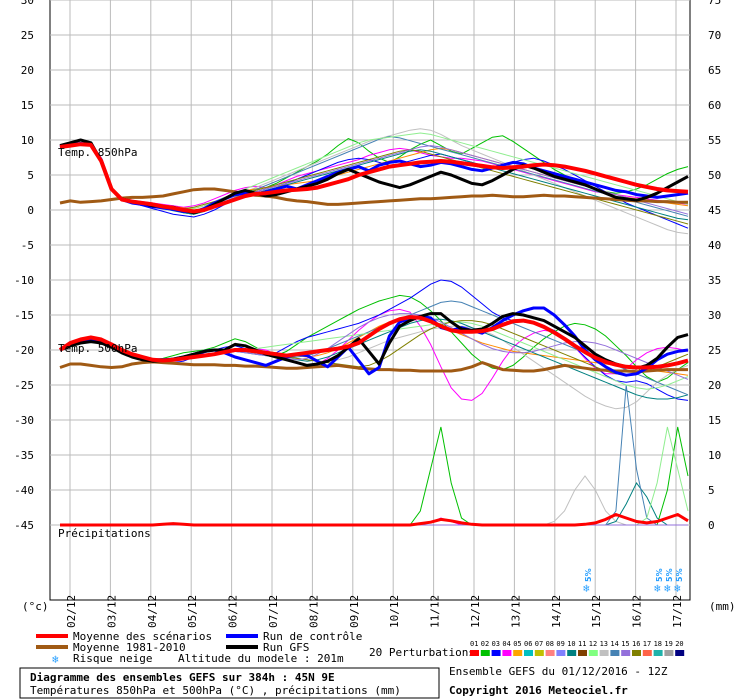 This screenshot has width=740, height=700. Describe the element at coordinates (422, 652) in the screenshot. I see `legend-label-perturbations: 20 Perturbations` at that location.